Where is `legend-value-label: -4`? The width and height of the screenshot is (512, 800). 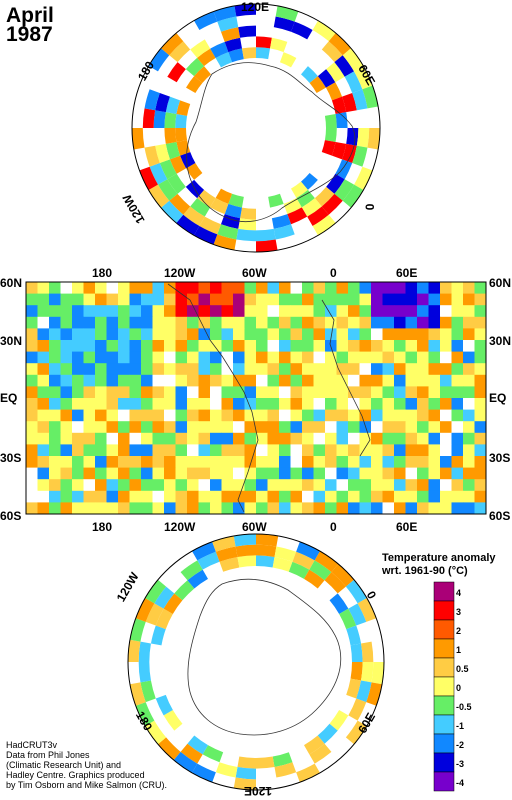
legend-value-label: -4 is located at coordinates (460, 783).